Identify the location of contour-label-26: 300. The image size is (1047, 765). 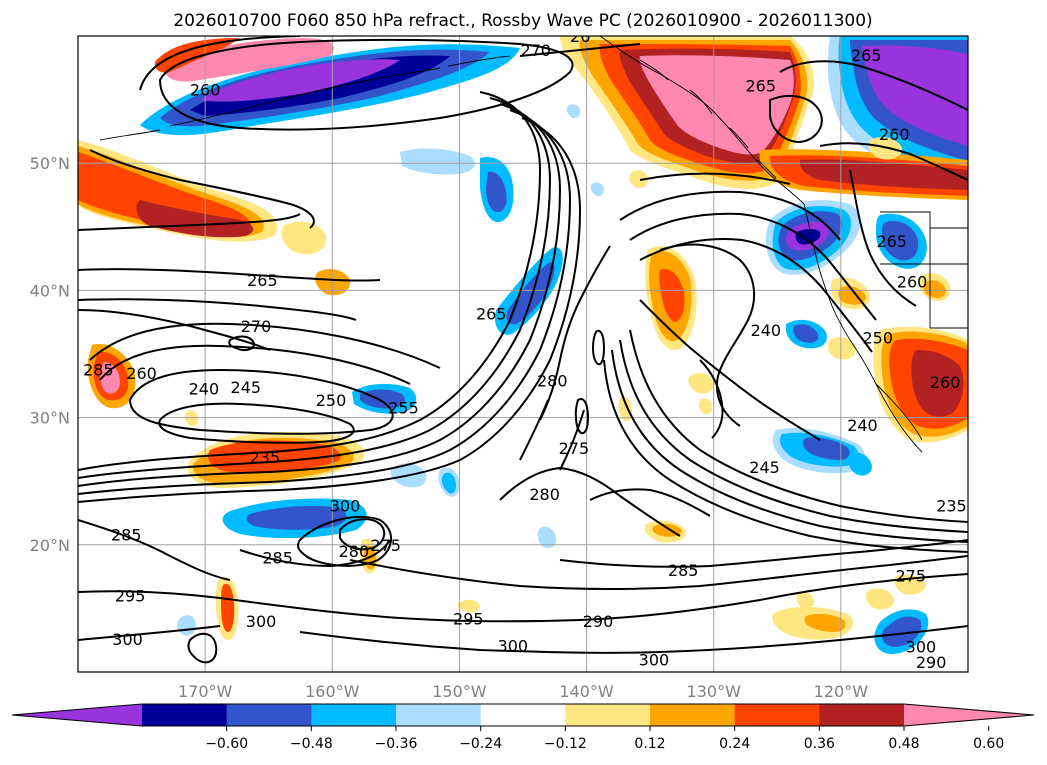
(654, 659).